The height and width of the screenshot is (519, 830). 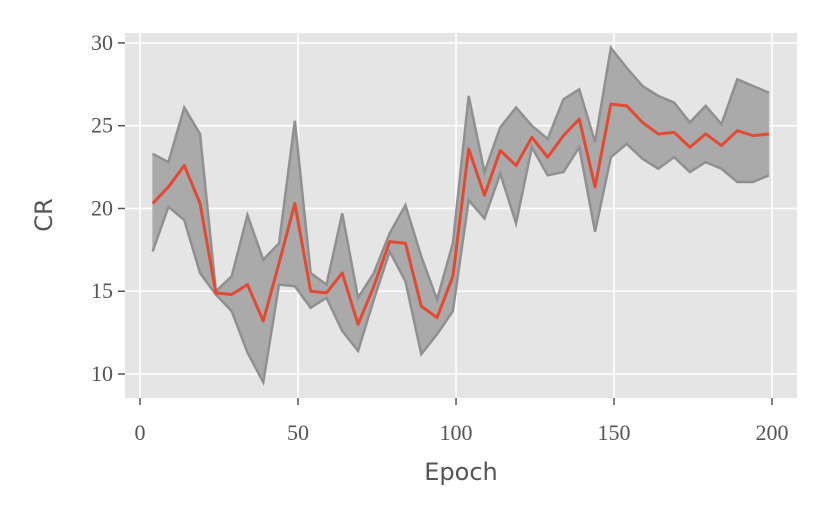 I want to click on y-tick-label: 15, so click(x=102, y=290).